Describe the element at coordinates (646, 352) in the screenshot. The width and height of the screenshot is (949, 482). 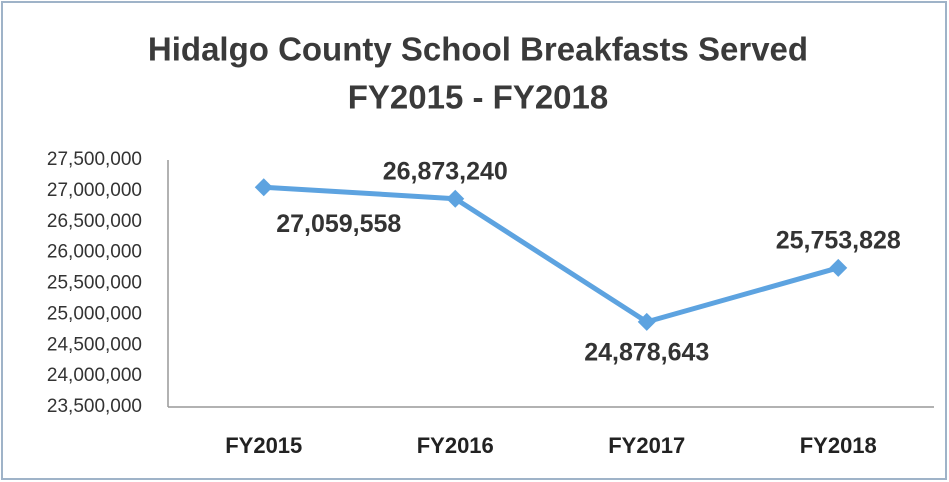
I see `data-label: 24,878,643` at that location.